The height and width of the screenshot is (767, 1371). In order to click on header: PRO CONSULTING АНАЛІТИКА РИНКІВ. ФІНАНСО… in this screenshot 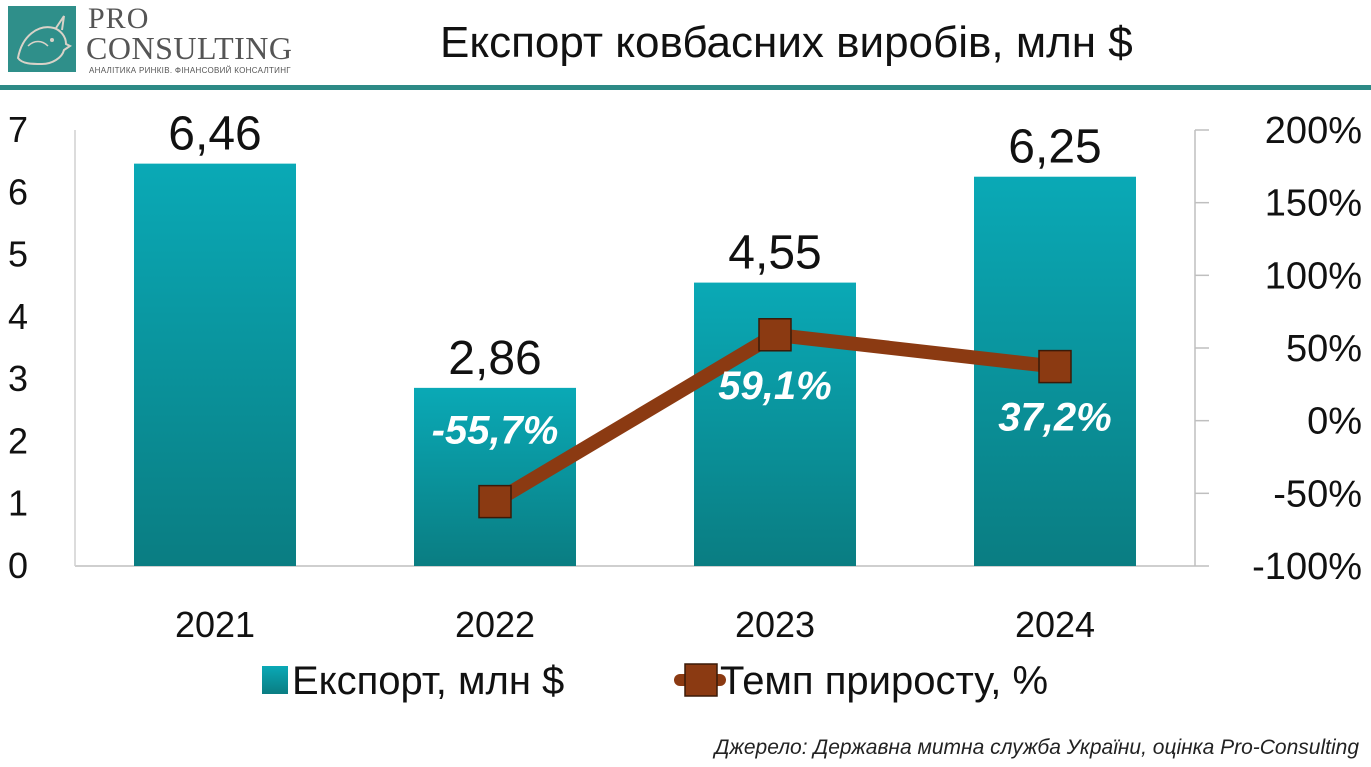, I will do `click(685, 45)`.